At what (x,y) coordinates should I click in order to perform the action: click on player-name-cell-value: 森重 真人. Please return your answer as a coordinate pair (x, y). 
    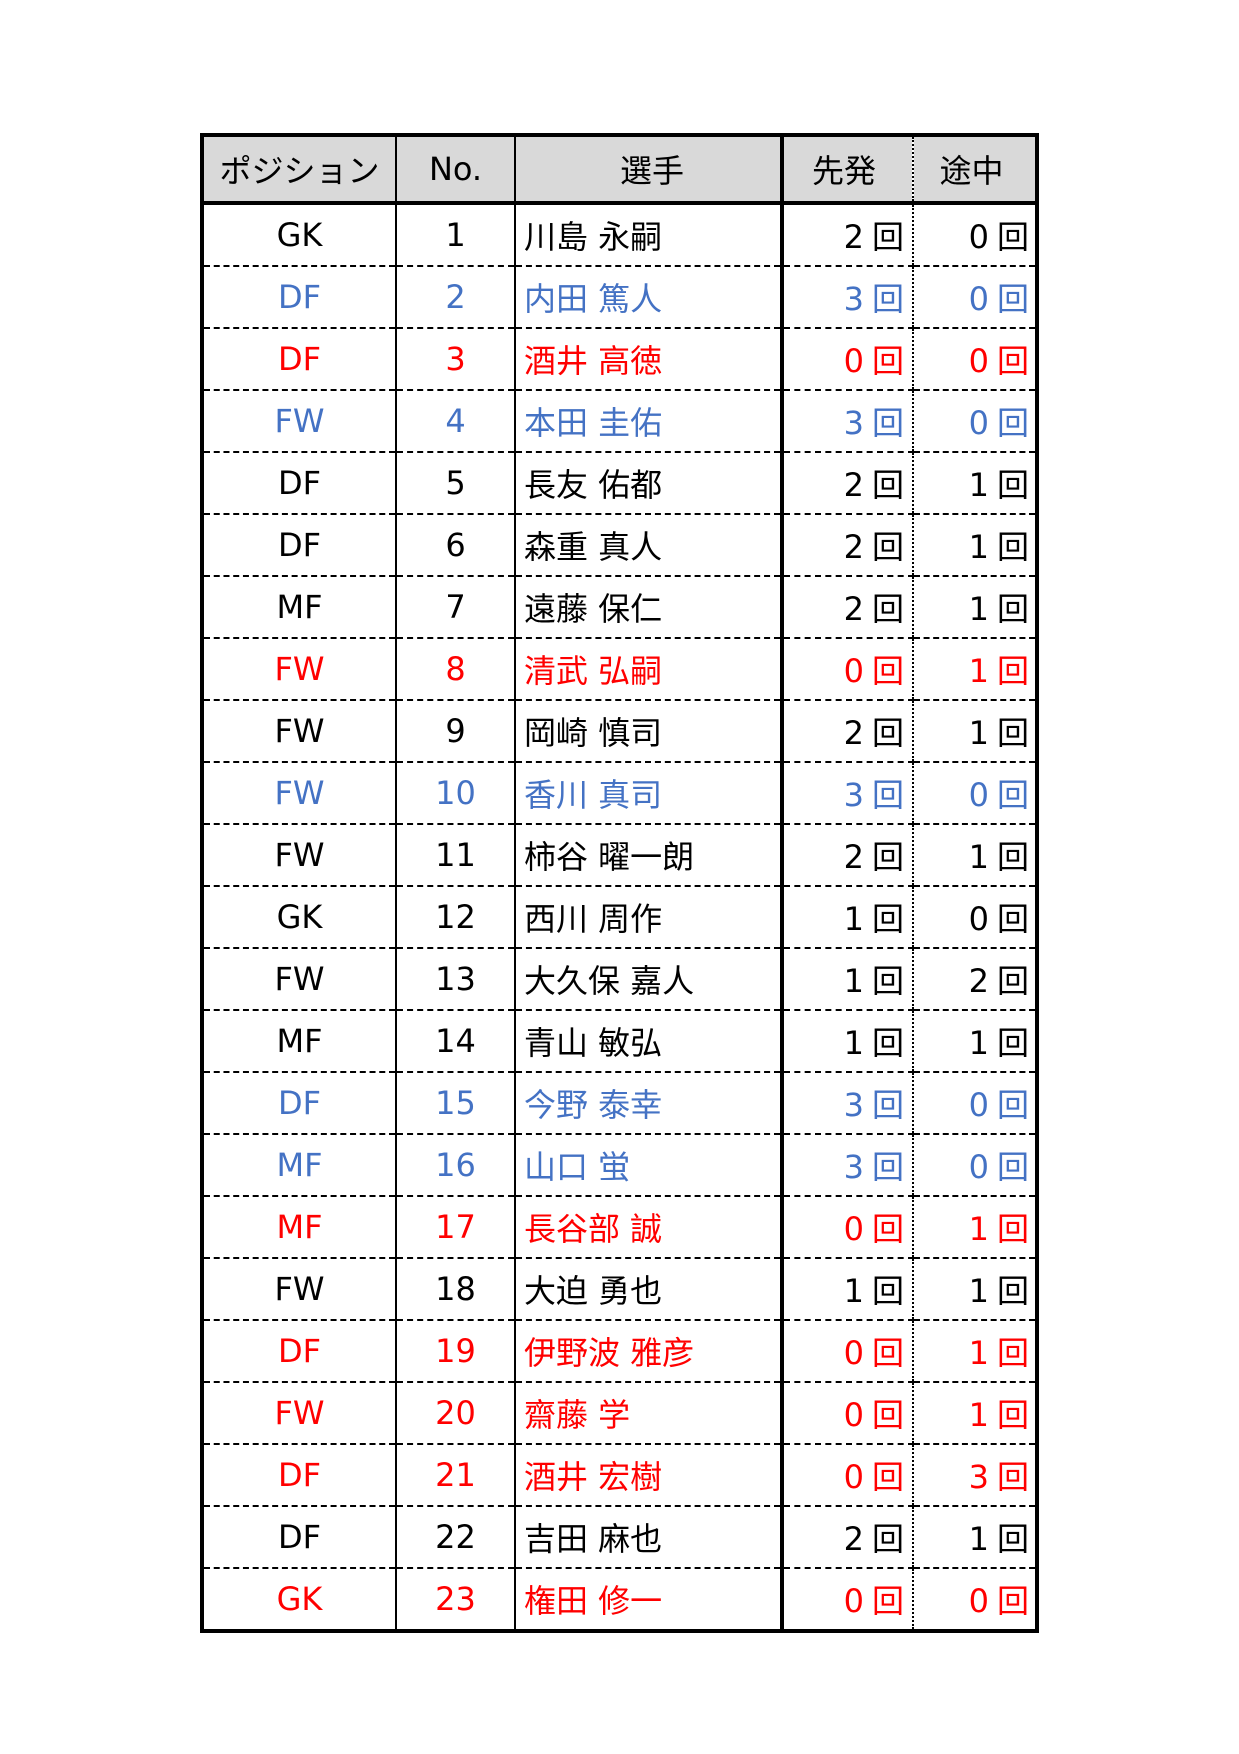
    Looking at the image, I should click on (593, 547).